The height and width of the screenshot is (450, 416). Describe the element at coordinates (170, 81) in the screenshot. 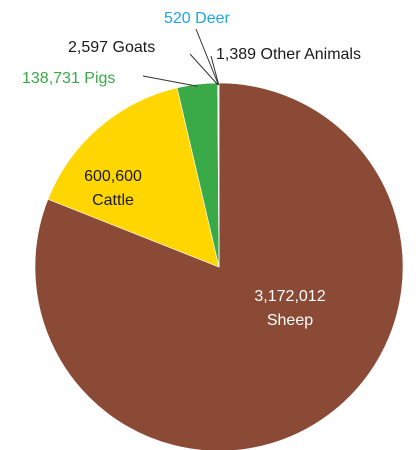

I see `leader-line-pigs` at that location.